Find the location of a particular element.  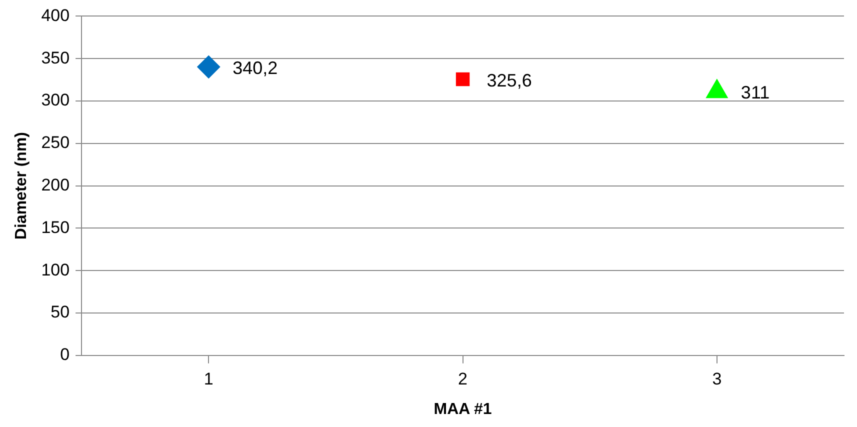

x-tick-label: 3 is located at coordinates (717, 378).